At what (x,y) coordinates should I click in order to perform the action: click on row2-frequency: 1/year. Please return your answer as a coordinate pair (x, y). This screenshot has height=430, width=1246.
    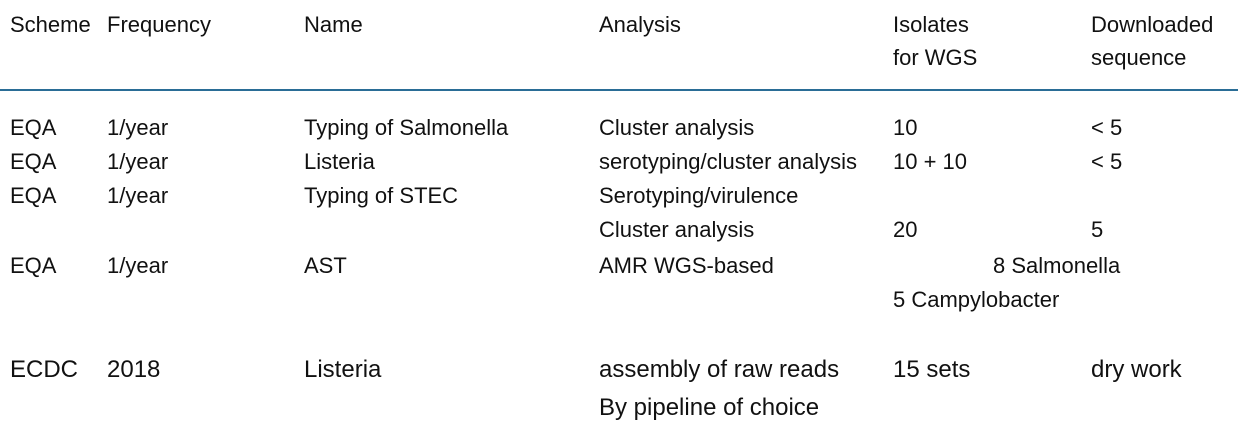
    Looking at the image, I should click on (138, 161).